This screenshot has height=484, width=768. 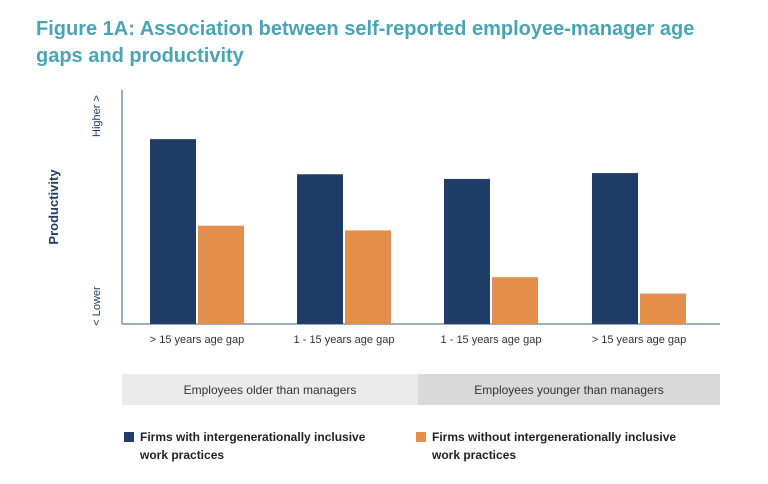 I want to click on group-band-younger: Employees younger than managers, so click(x=569, y=389).